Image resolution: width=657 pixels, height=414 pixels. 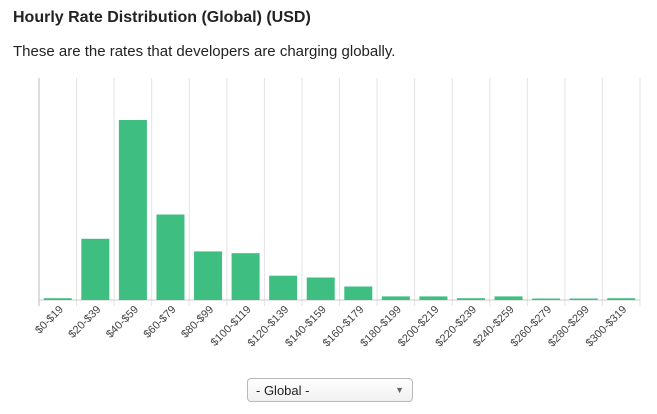 I want to click on region-select-value: - Global -, so click(x=283, y=390).